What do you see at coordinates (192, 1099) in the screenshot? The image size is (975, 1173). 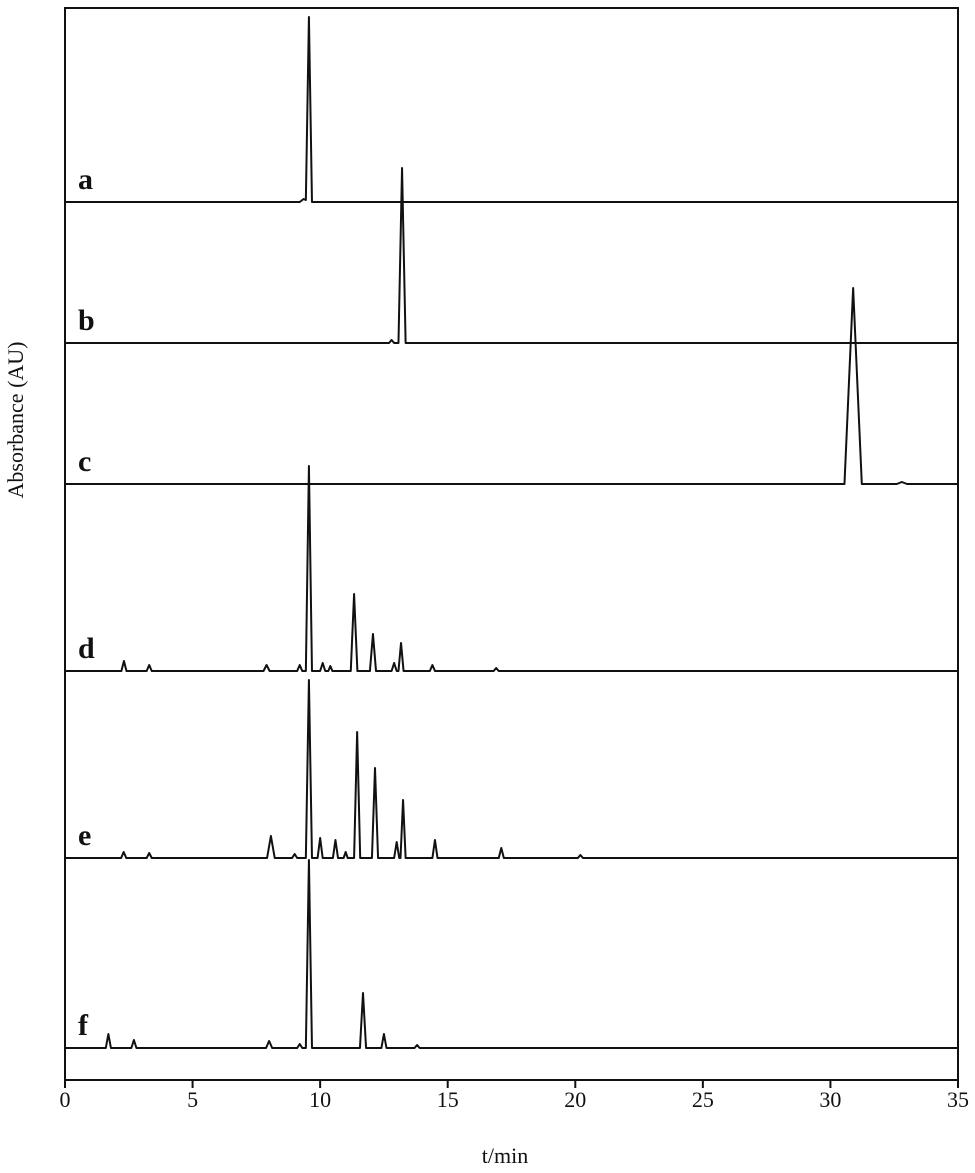 I see `x-tick-label: 5` at bounding box center [192, 1099].